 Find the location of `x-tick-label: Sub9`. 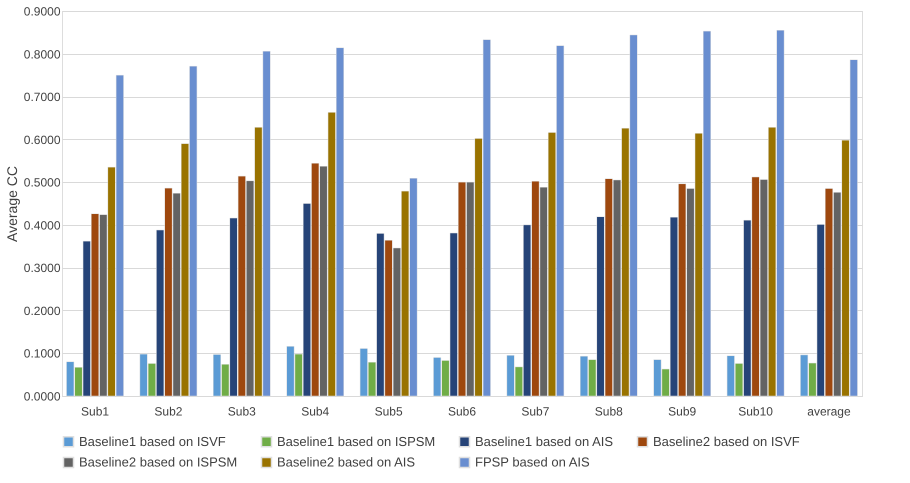

x-tick-label: Sub9 is located at coordinates (682, 411).